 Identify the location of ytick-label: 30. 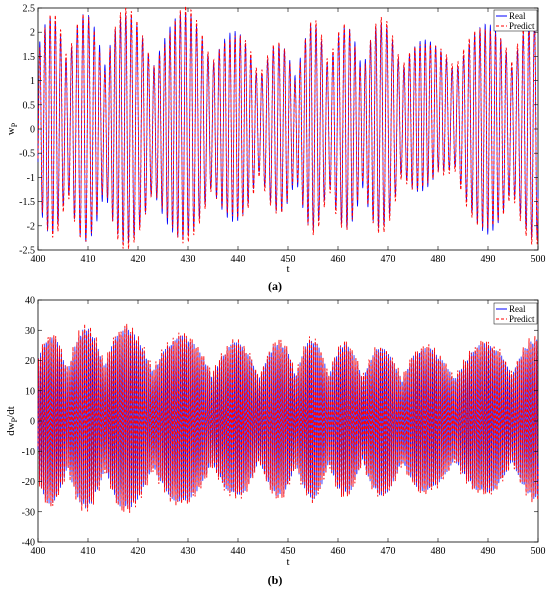
(30, 331).